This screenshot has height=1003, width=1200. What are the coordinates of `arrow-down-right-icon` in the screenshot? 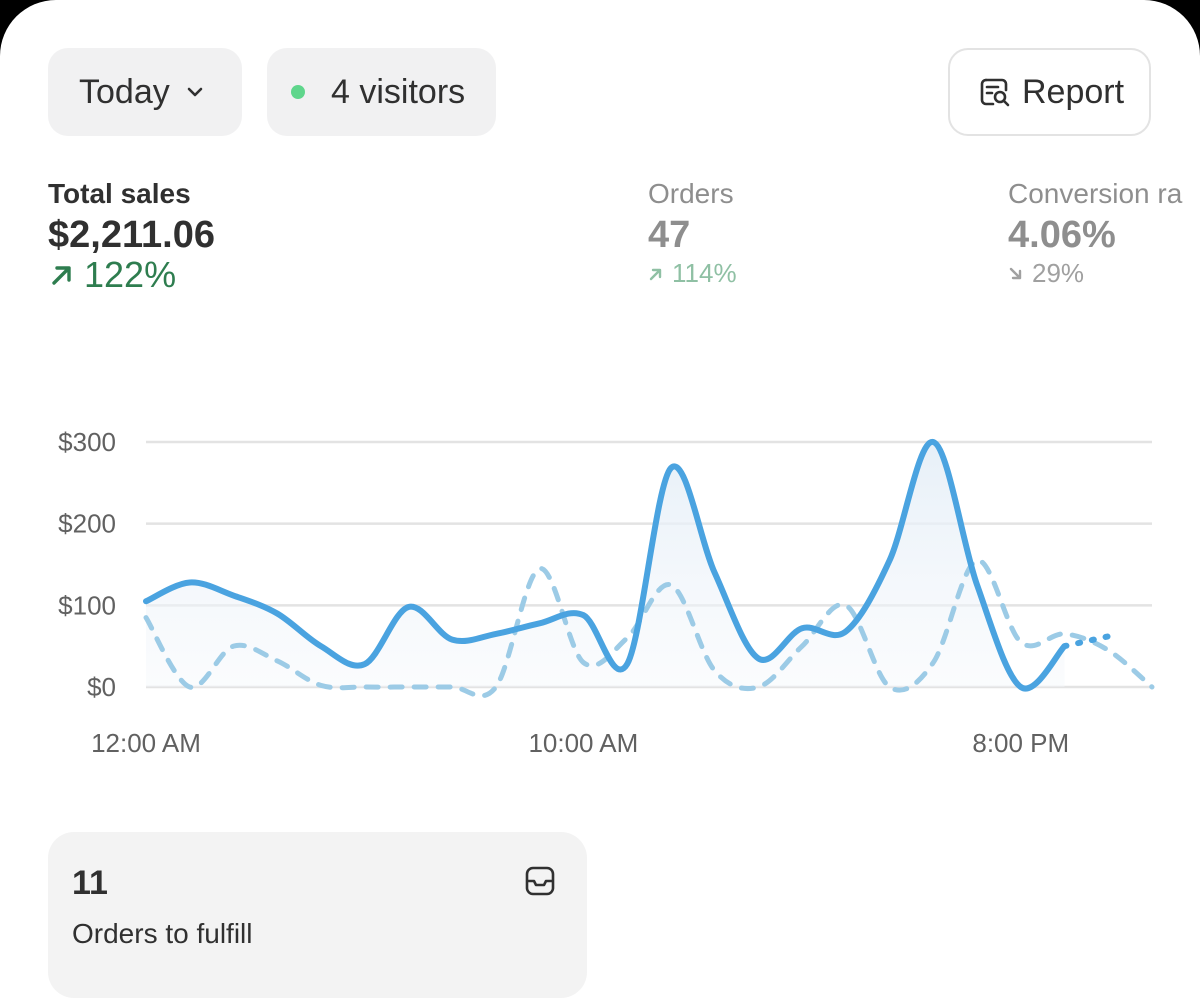 It's located at (1015, 273).